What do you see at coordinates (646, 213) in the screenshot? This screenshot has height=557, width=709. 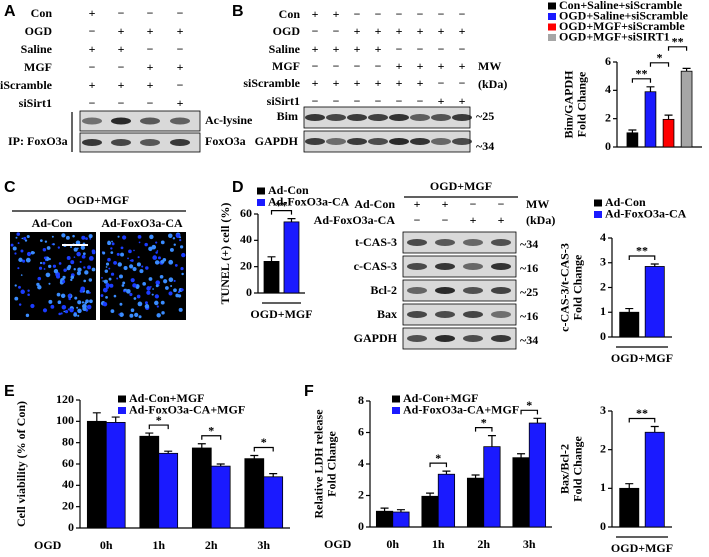 I see `legend-label: Ad-FoxO3a-CA` at bounding box center [646, 213].